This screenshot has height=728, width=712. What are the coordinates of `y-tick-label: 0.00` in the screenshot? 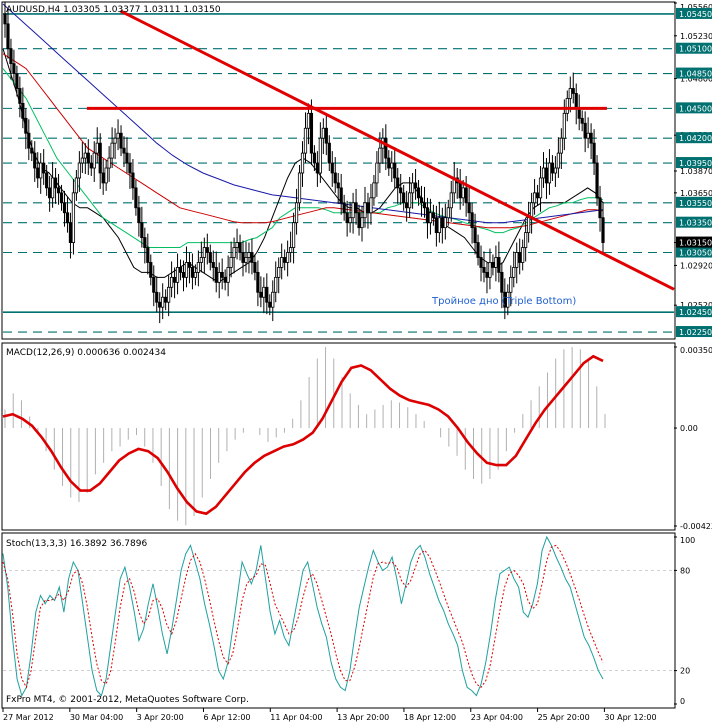 It's located at (689, 428).